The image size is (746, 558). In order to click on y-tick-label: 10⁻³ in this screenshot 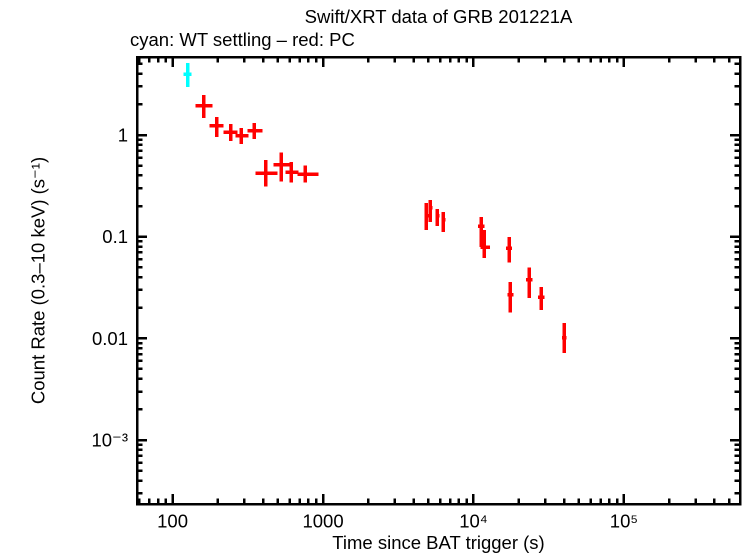, I will do `click(109, 440)`.